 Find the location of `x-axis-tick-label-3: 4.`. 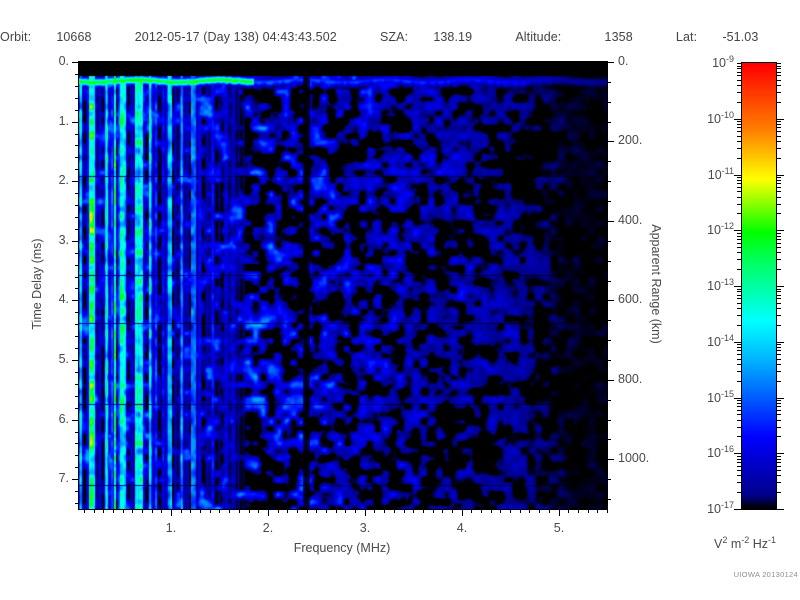

x-axis-tick-label-3: 4. is located at coordinates (462, 528).